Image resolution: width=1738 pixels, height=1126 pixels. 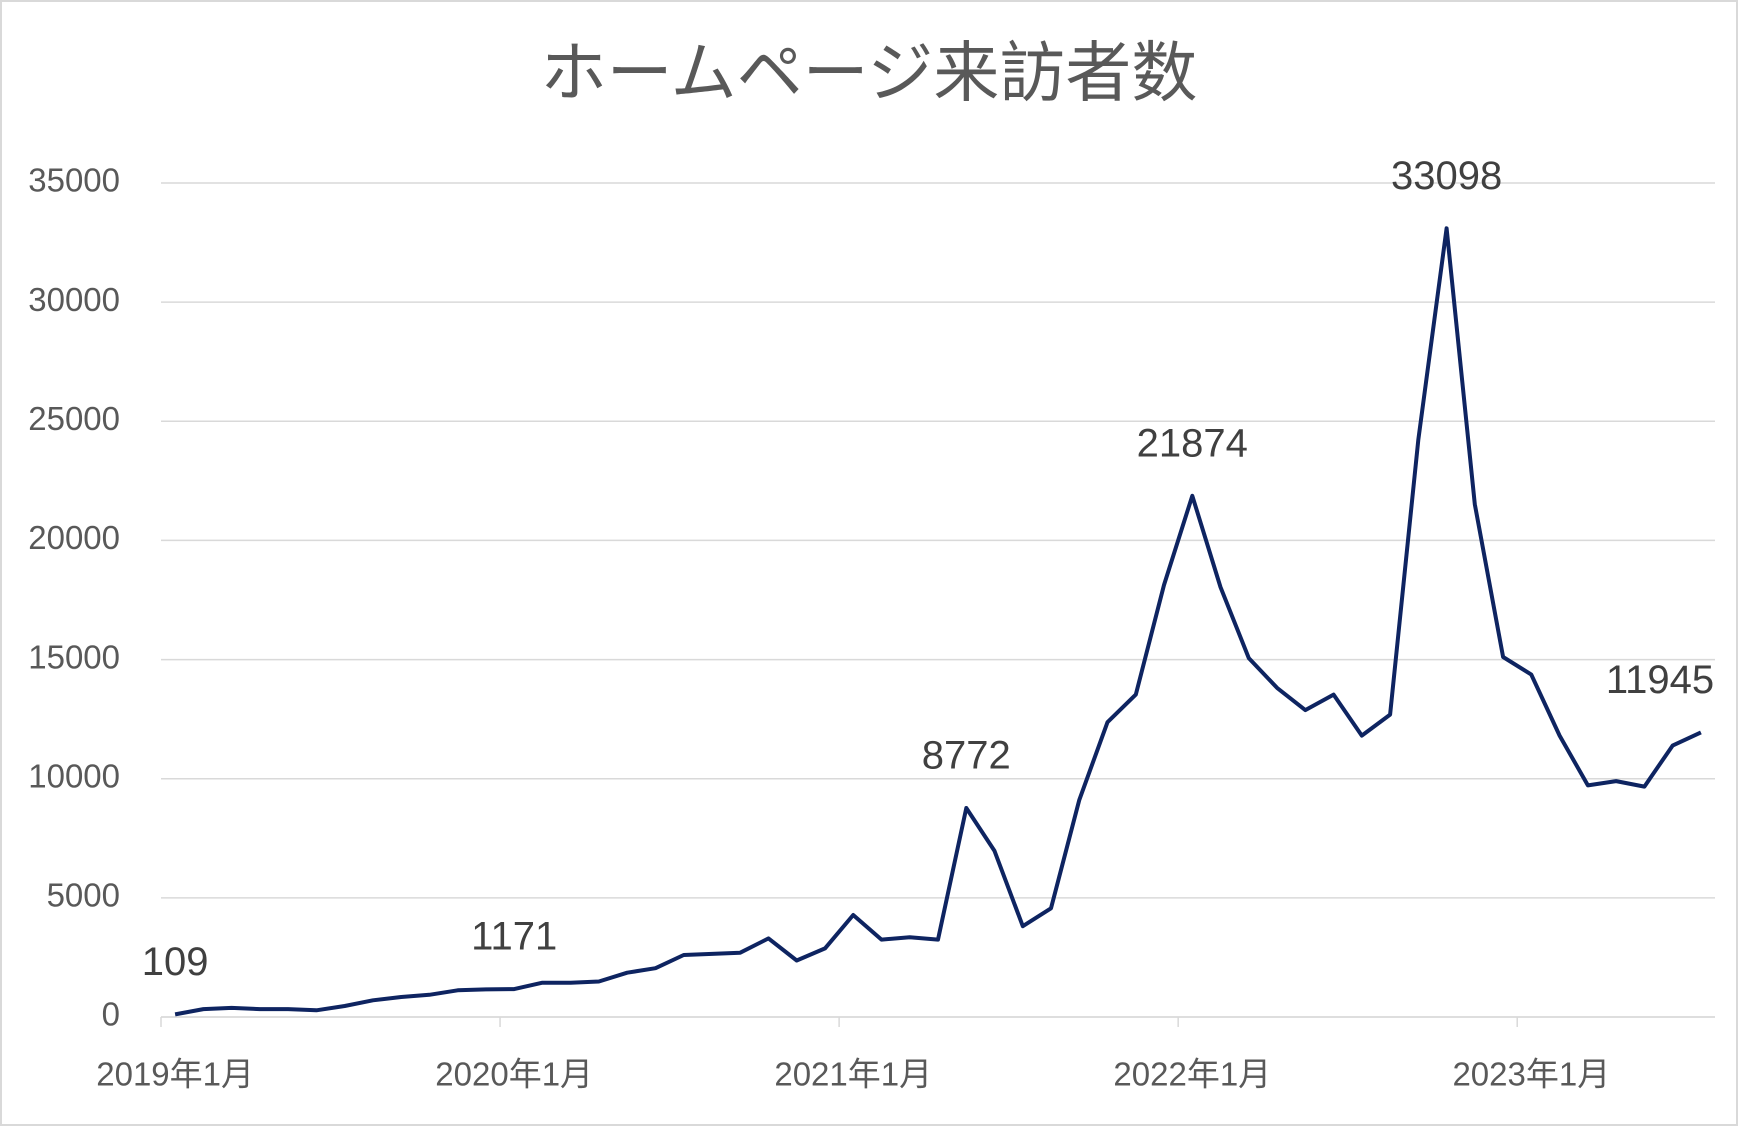 What do you see at coordinates (74, 418) in the screenshot?
I see `y-tick-label: 25000` at bounding box center [74, 418].